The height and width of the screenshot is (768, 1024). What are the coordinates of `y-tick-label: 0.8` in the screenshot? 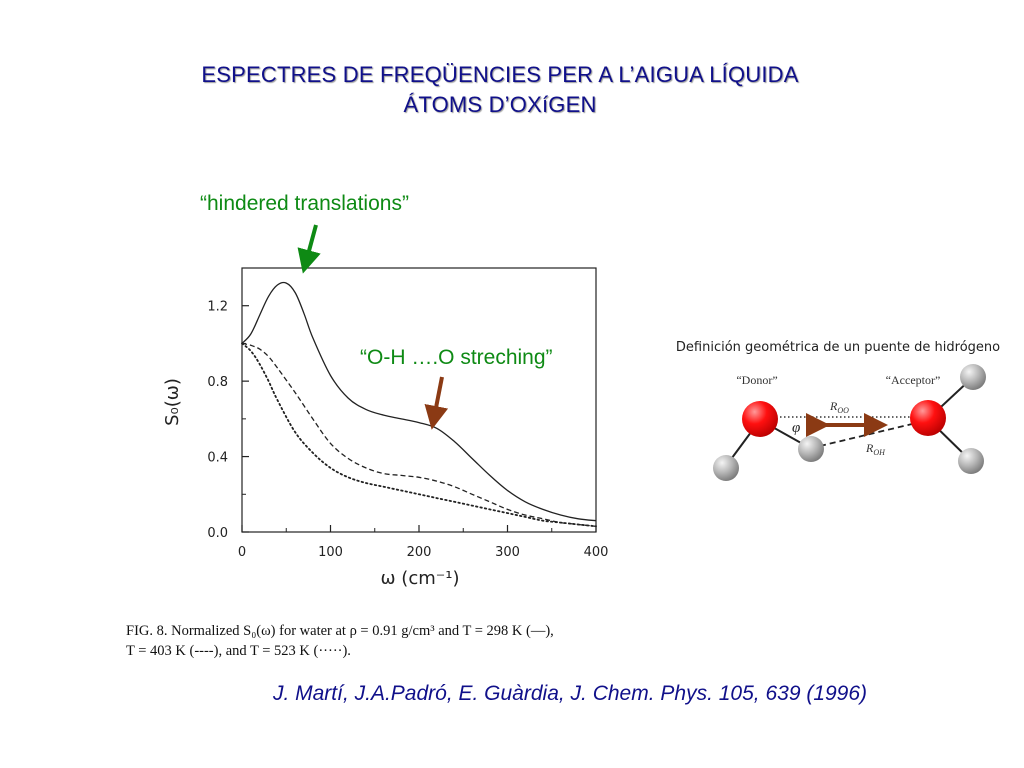 It's located at (217, 382).